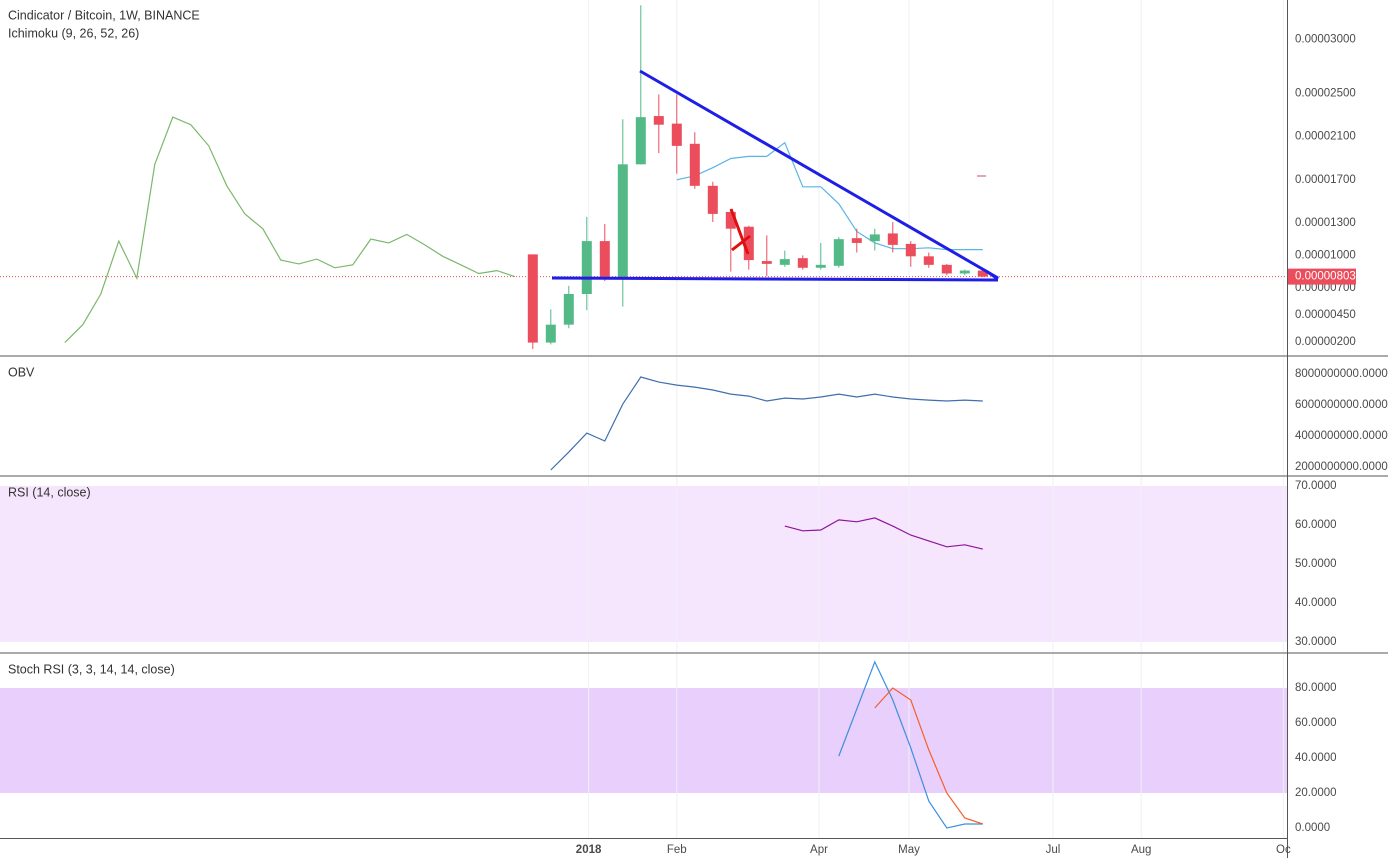 Image resolution: width=1388 pixels, height=858 pixels. What do you see at coordinates (1141, 850) in the screenshot?
I see `x-tick-label: Aug` at bounding box center [1141, 850].